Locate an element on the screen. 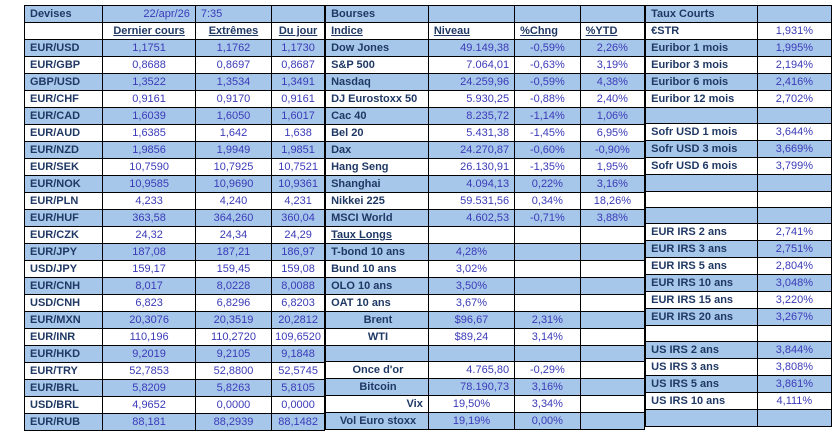  extremes-value: 52,8800 is located at coordinates (233, 371).